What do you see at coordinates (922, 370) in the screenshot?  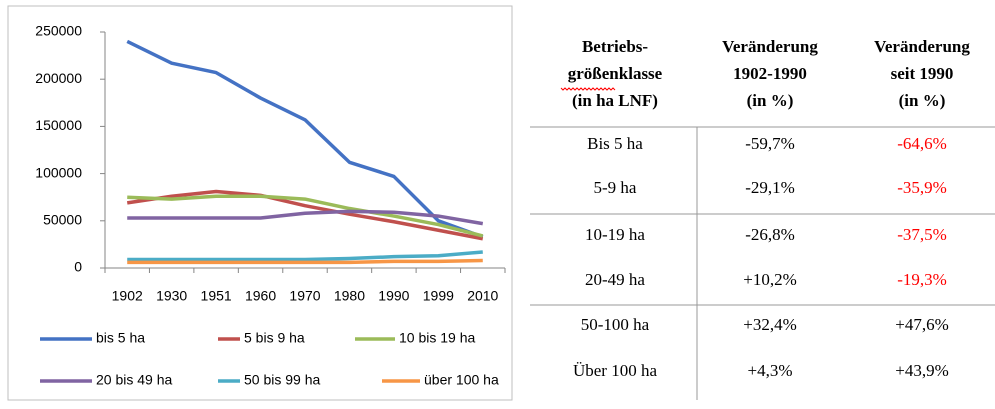 I see `table-cell: +43,9%` at bounding box center [922, 370].